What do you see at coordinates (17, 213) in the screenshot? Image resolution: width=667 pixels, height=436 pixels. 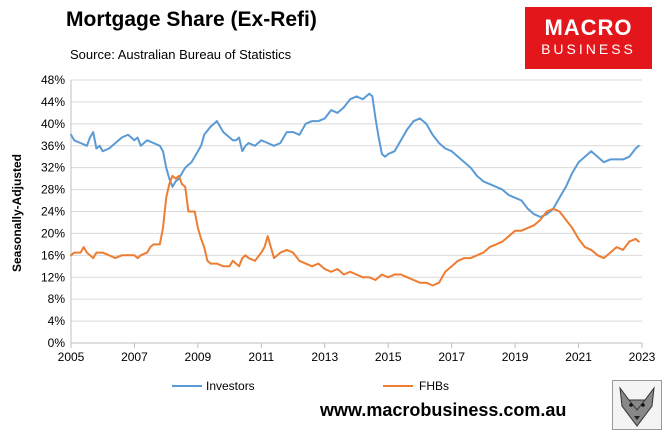 I see `y-axis-label: Seasonally-Adjusted` at bounding box center [17, 213].